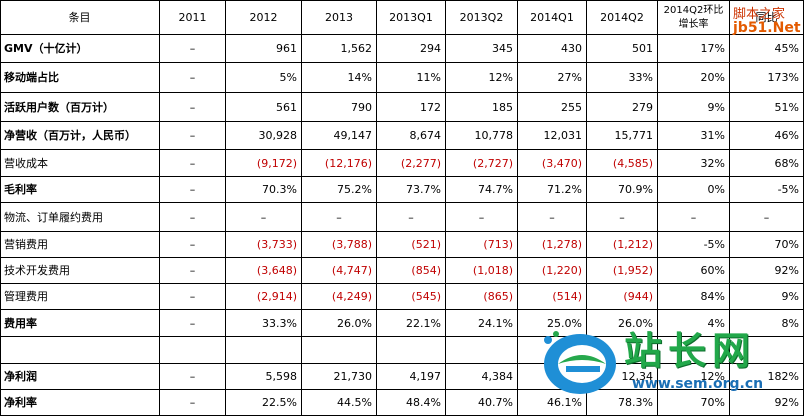 This screenshot has width=804, height=416. What do you see at coordinates (766, 77) in the screenshot?
I see `cell-yoy: 173%` at bounding box center [766, 77].